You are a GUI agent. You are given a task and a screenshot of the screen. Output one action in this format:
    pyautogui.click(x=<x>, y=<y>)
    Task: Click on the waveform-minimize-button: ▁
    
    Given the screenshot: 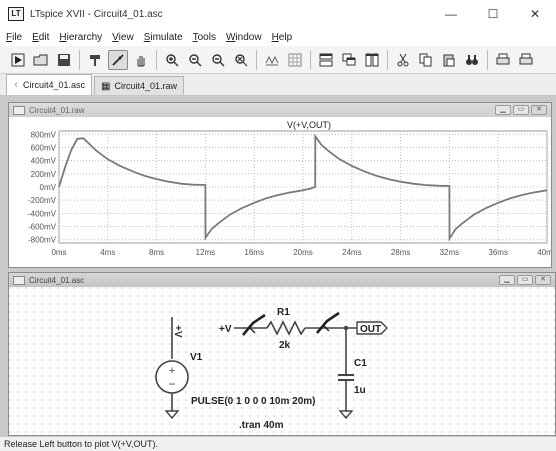 What is the action you would take?
    pyautogui.click(x=503, y=110)
    